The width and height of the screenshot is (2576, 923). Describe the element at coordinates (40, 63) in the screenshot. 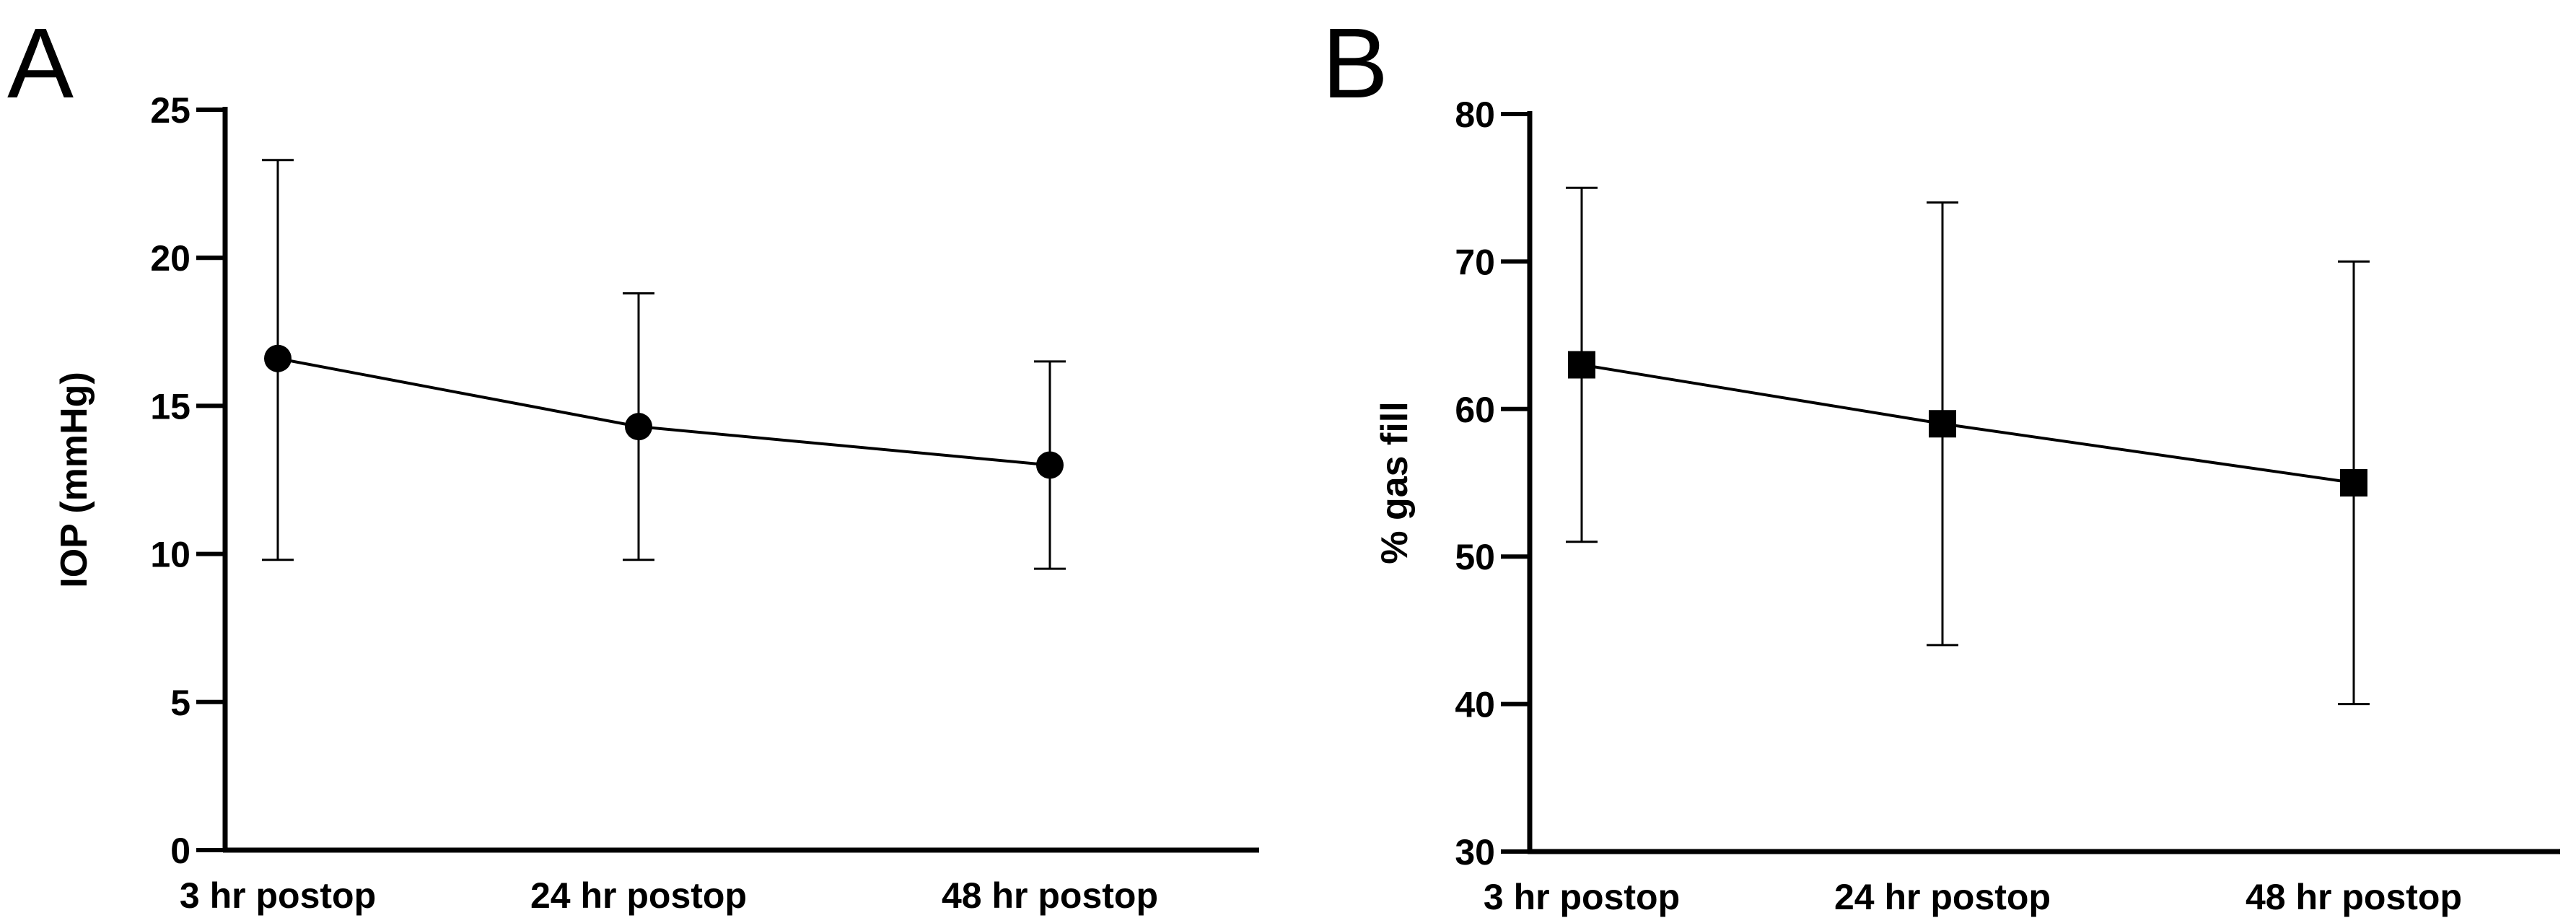

I see `panel-letter: A` at that location.